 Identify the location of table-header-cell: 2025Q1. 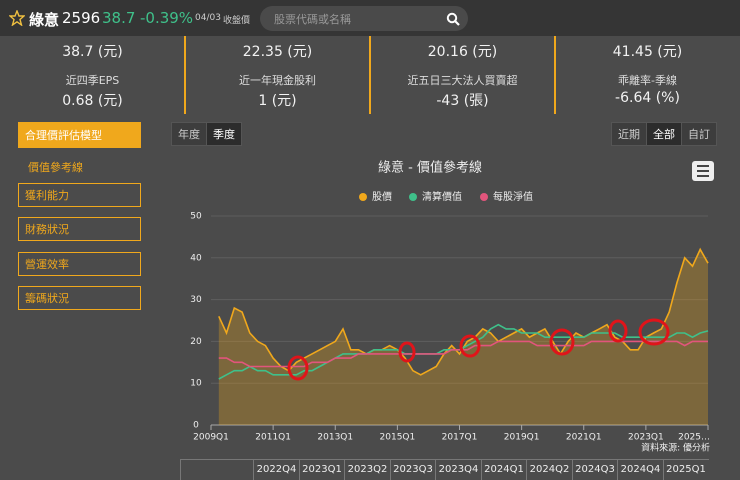
(685, 469).